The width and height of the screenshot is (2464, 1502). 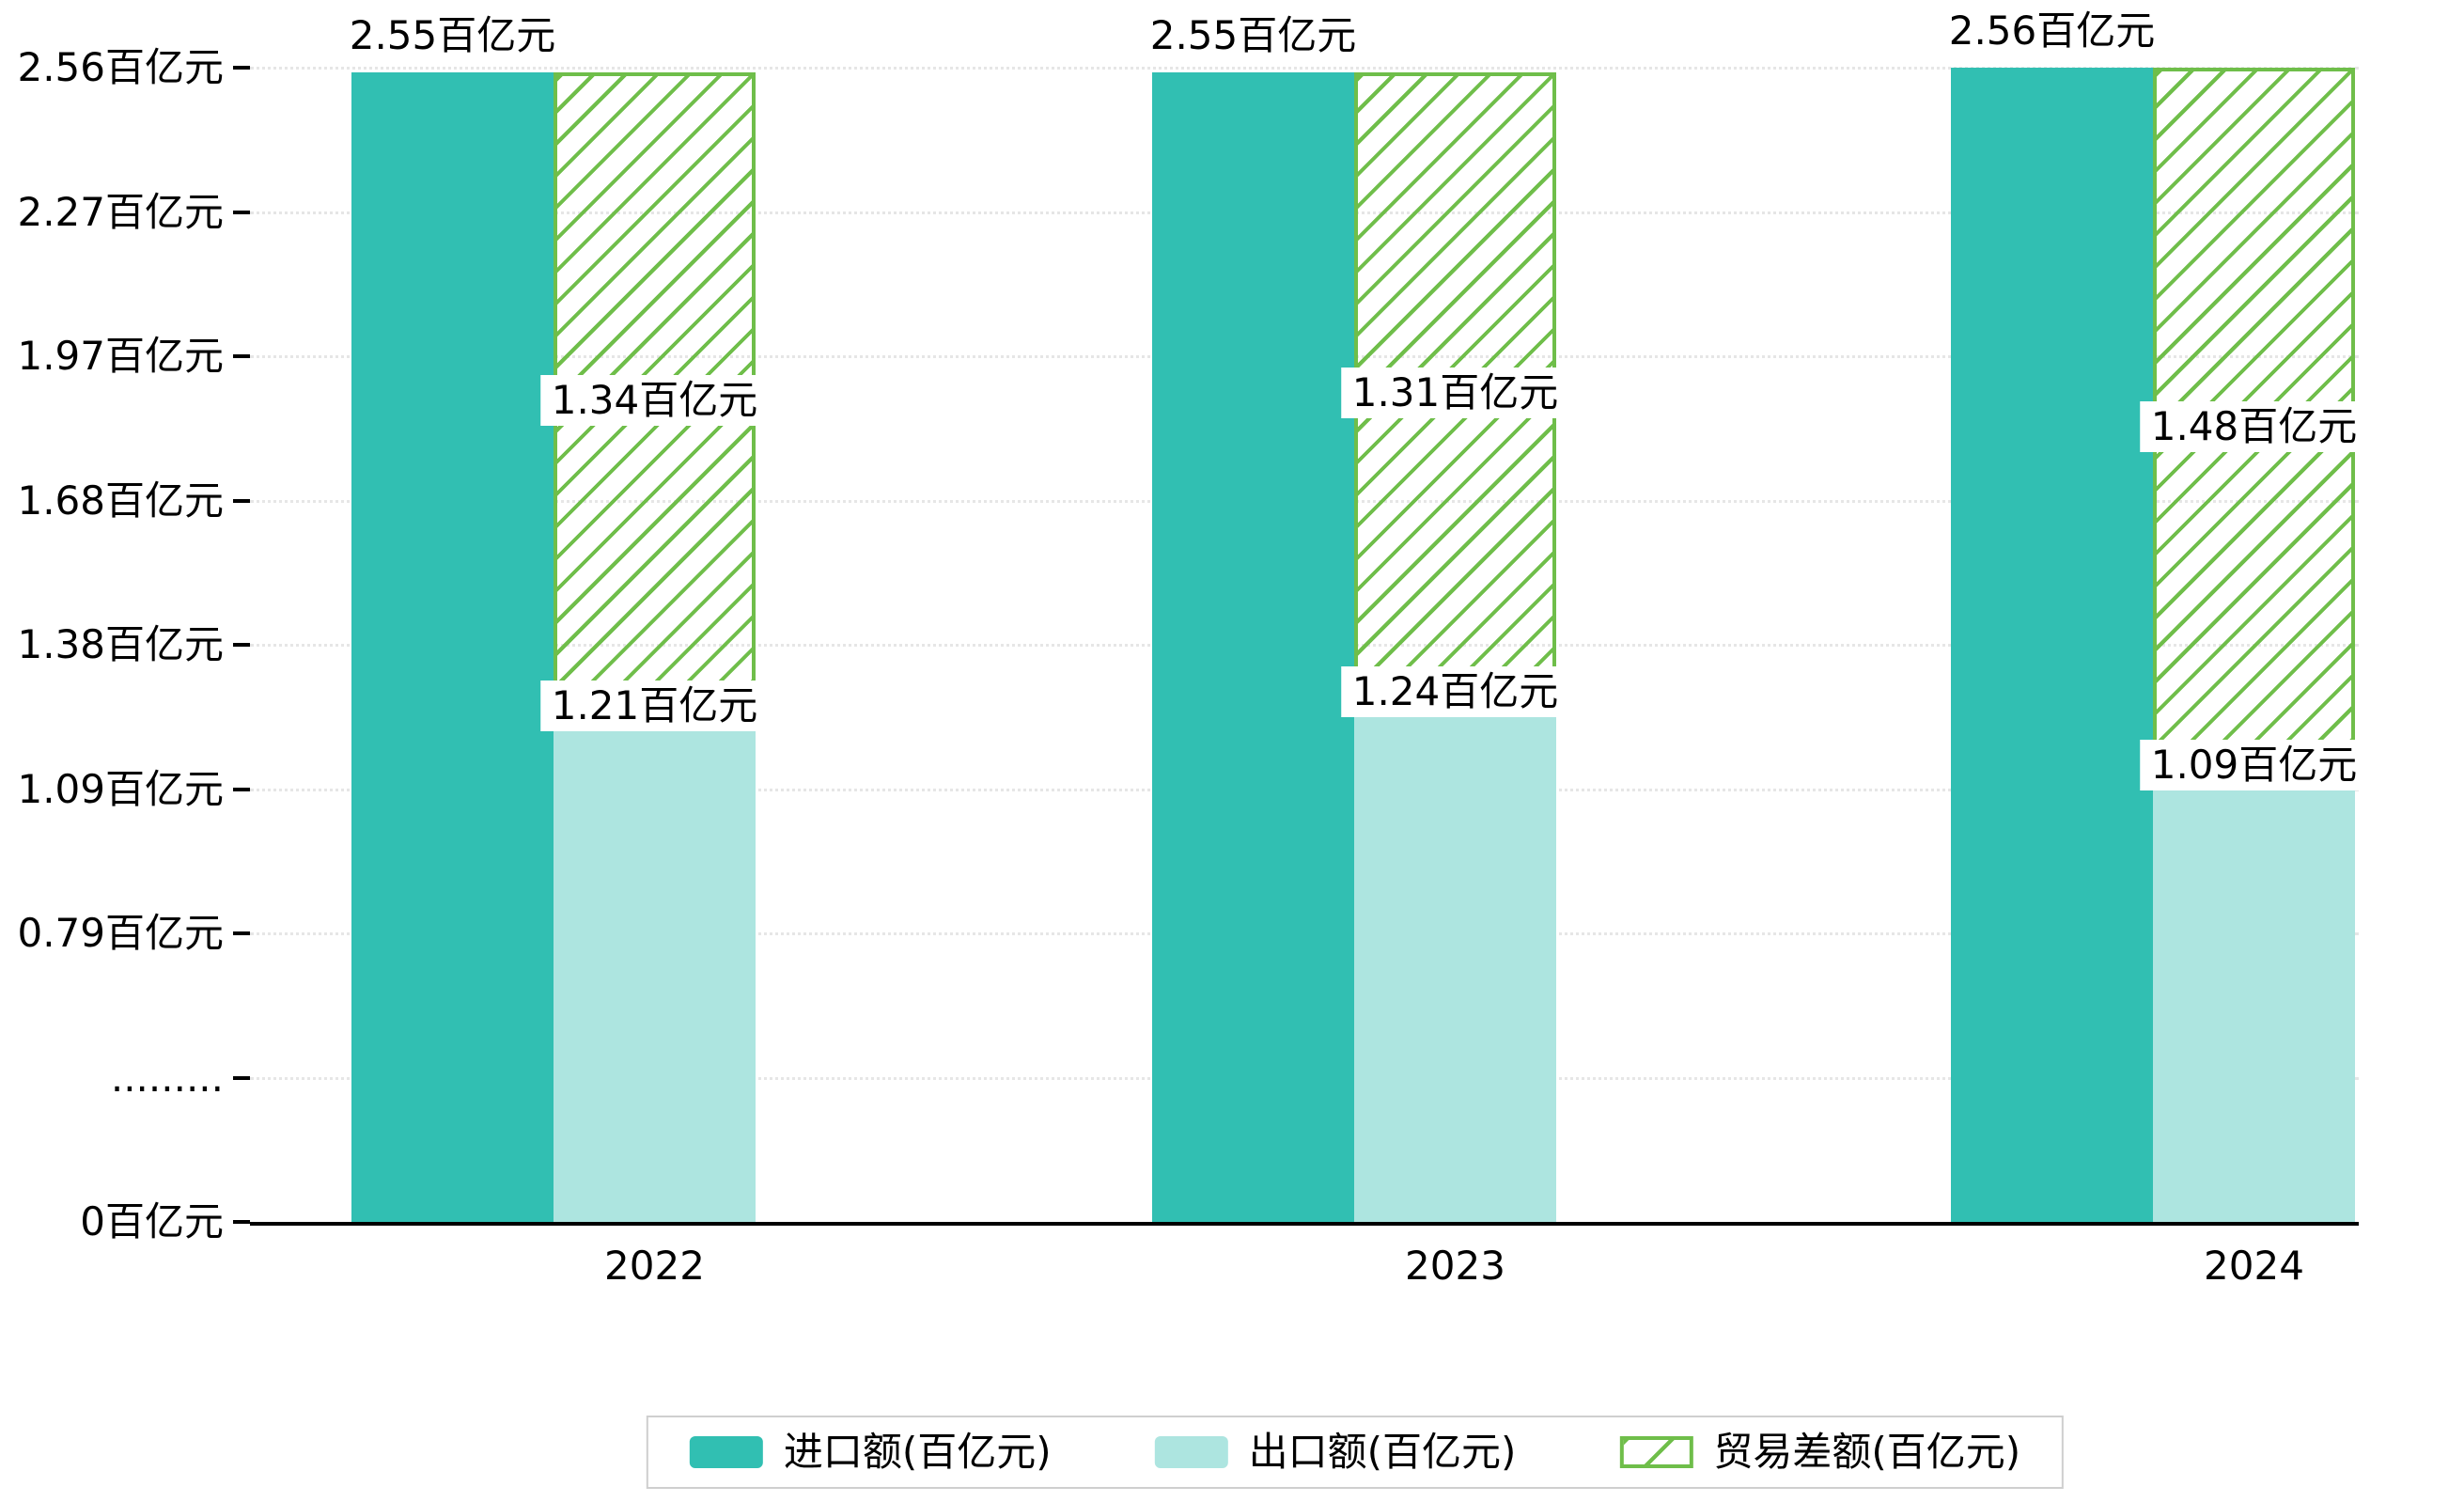 What do you see at coordinates (120, 789) in the screenshot?
I see `y-tick-label: 1.09百亿元` at bounding box center [120, 789].